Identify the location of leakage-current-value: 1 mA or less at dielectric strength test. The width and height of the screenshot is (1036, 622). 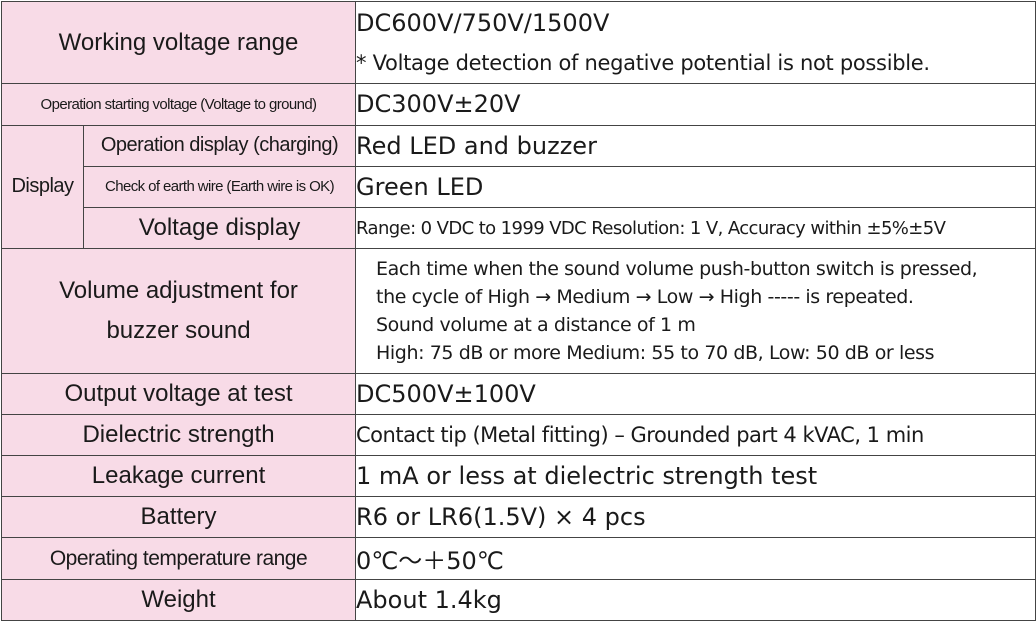
(695, 476).